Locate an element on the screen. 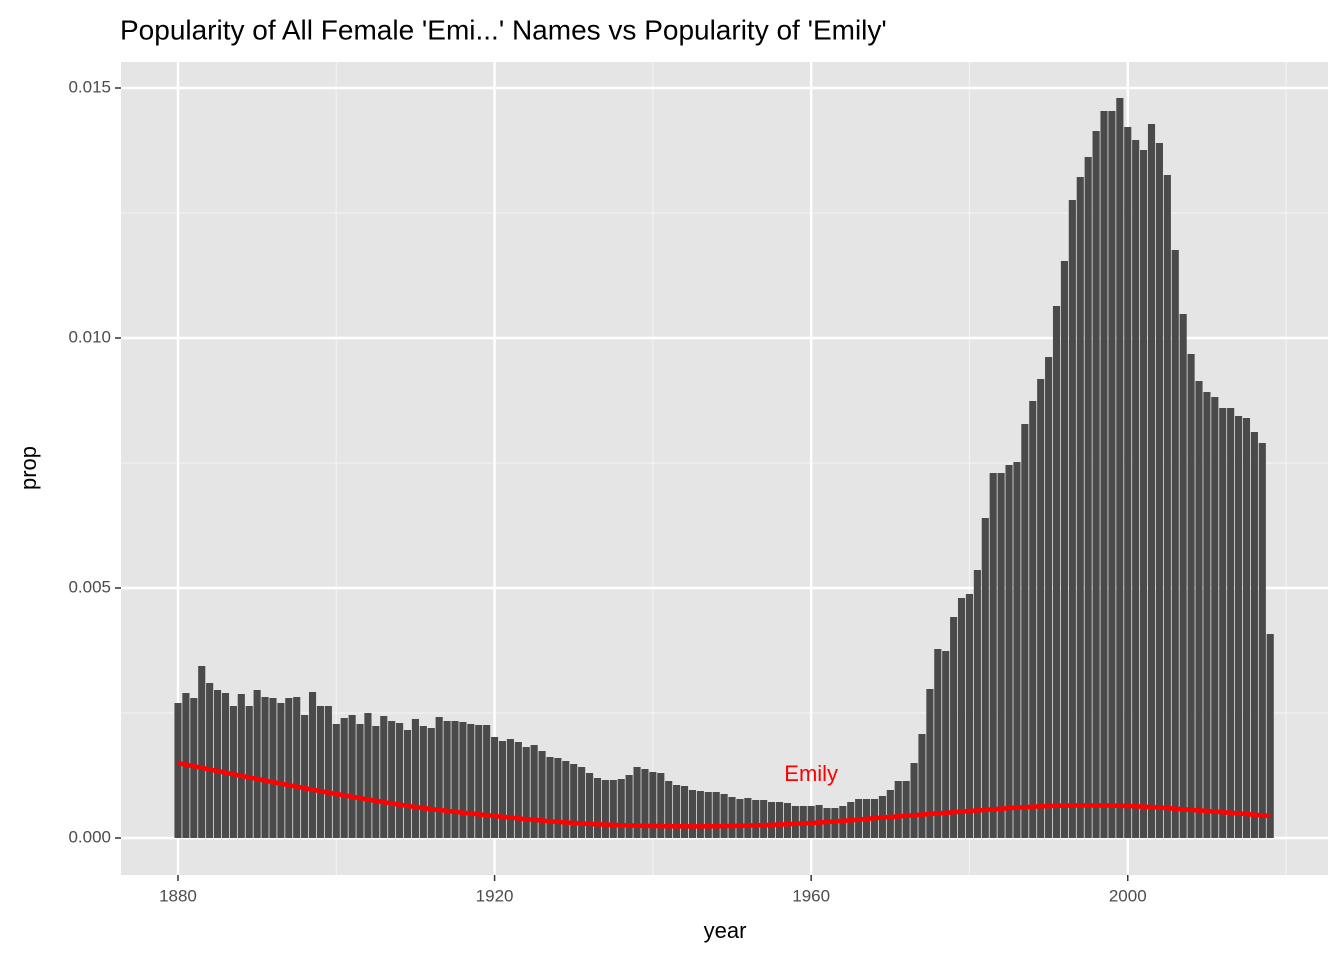 The image size is (1344, 960). y-axis-title: prop is located at coordinates (28, 468).